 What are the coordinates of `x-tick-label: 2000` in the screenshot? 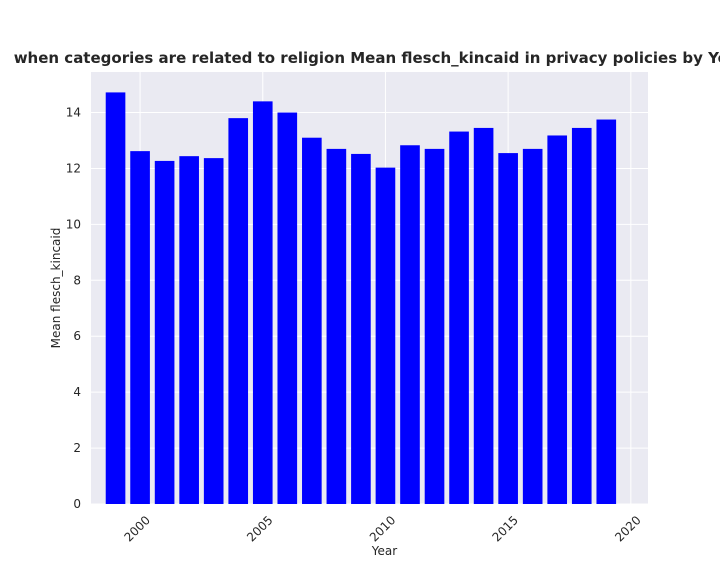 It's located at (136, 528).